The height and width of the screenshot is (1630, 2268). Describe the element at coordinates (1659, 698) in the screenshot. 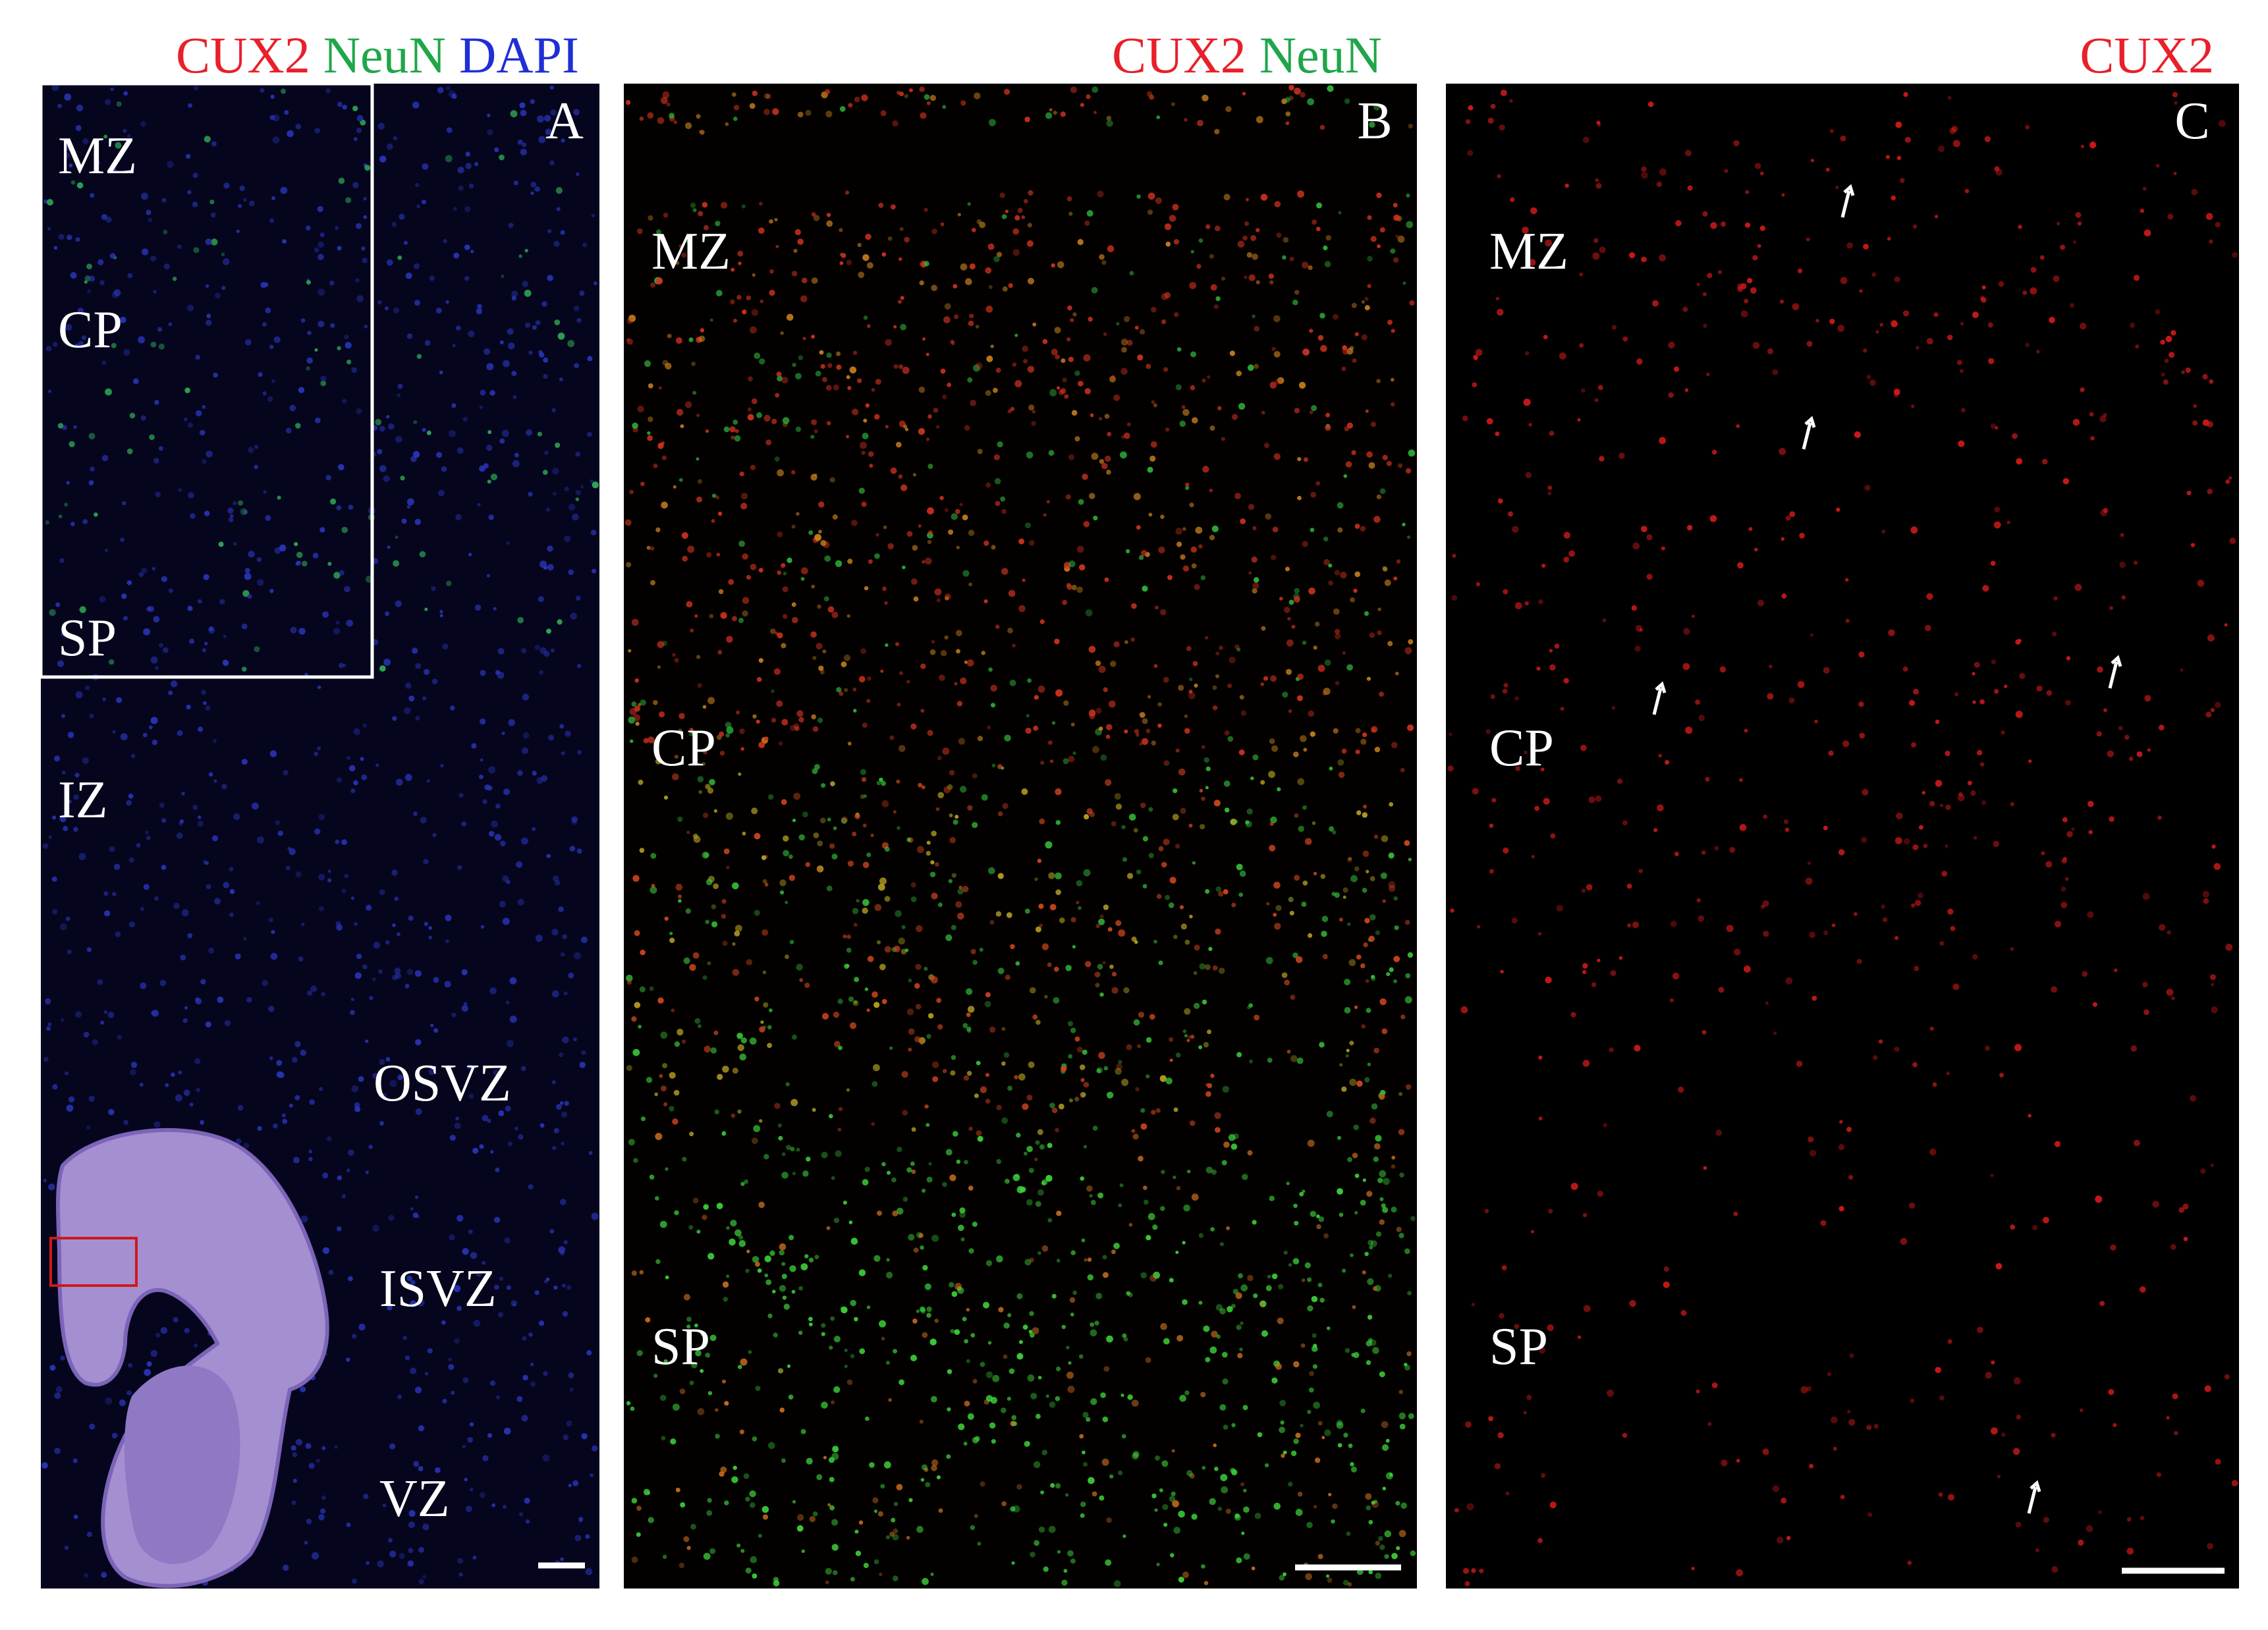

I see `arrow` at that location.